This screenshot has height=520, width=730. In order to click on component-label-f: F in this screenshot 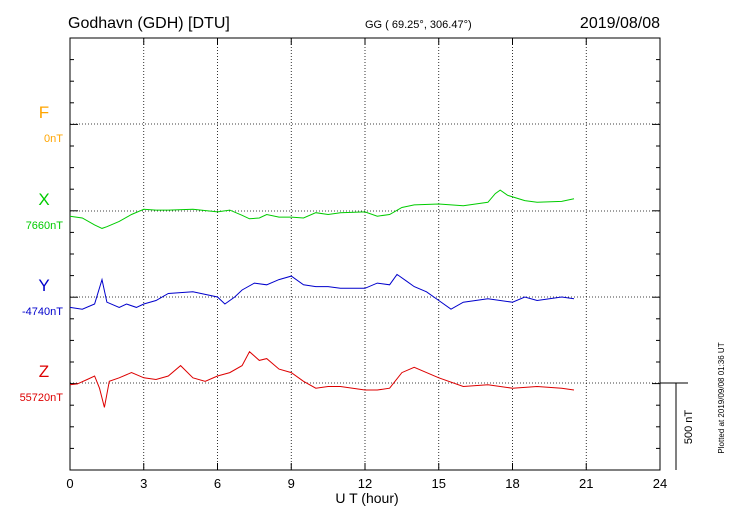, I will do `click(44, 112)`.